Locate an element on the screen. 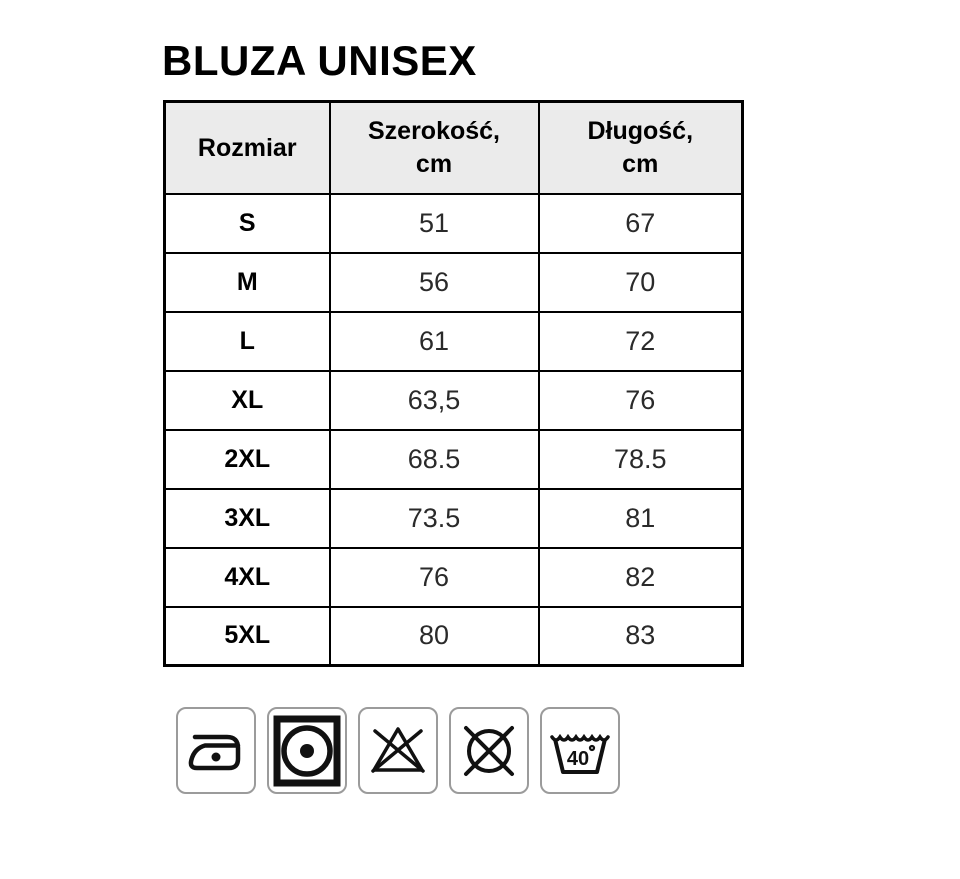 The width and height of the screenshot is (960, 879). table-header-row: Rozmiar Szerokość, cm Długość, cm is located at coordinates (453, 147).